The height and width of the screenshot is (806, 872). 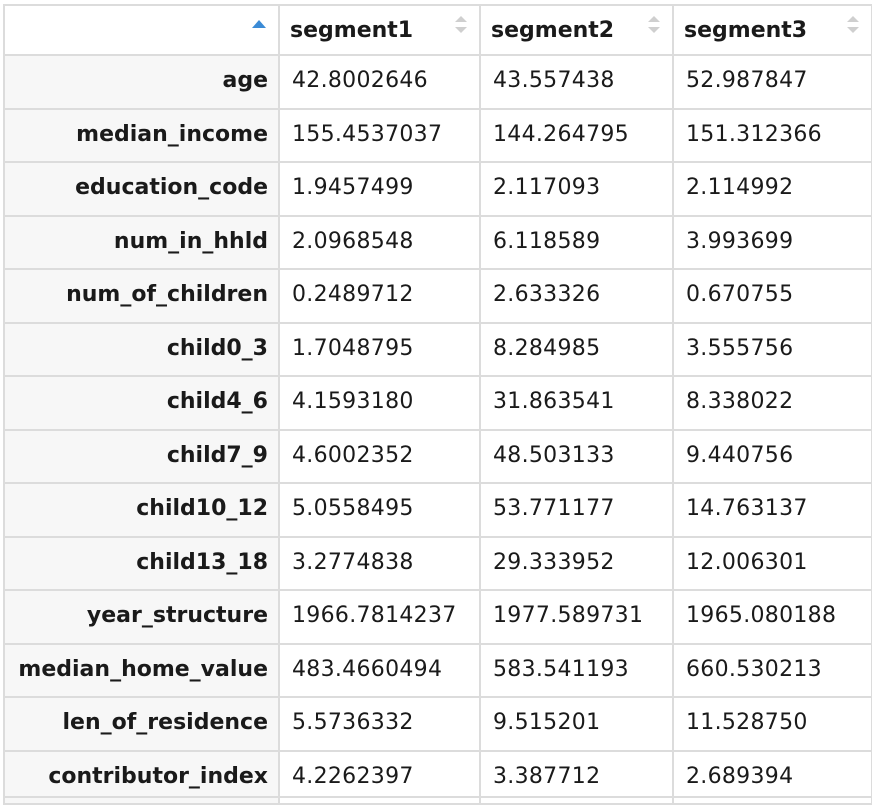 What do you see at coordinates (553, 30) in the screenshot?
I see `column-label: segment2` at bounding box center [553, 30].